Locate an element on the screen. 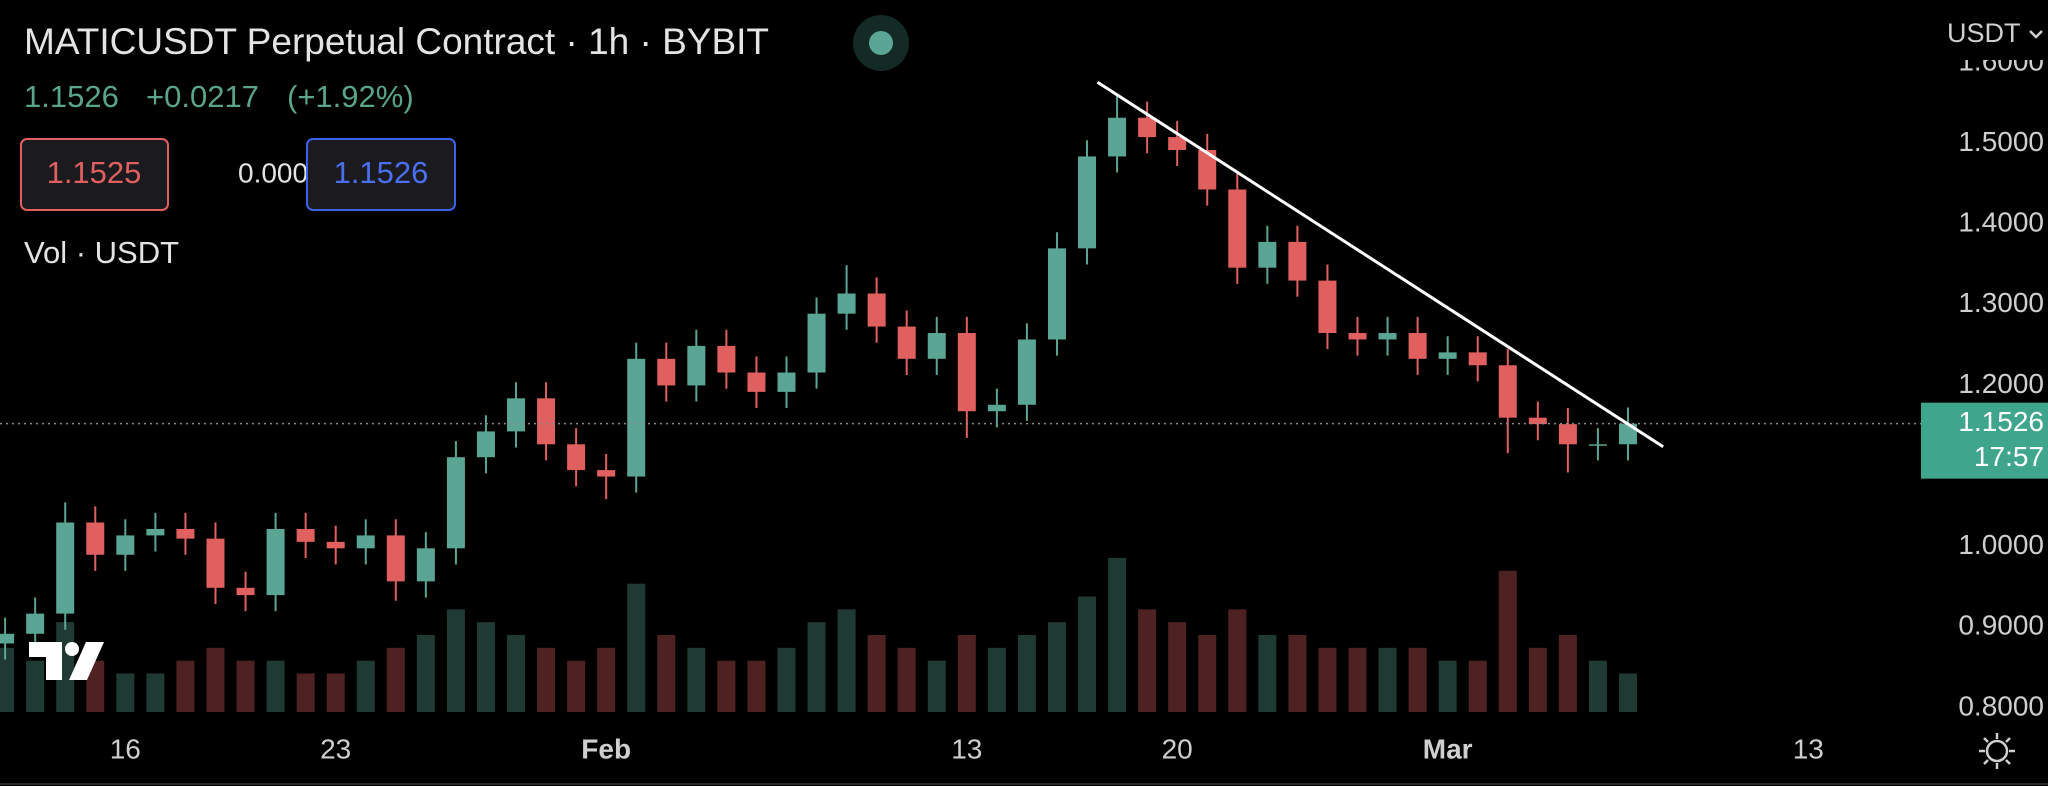  countdown: 17:57 is located at coordinates (2009, 456).